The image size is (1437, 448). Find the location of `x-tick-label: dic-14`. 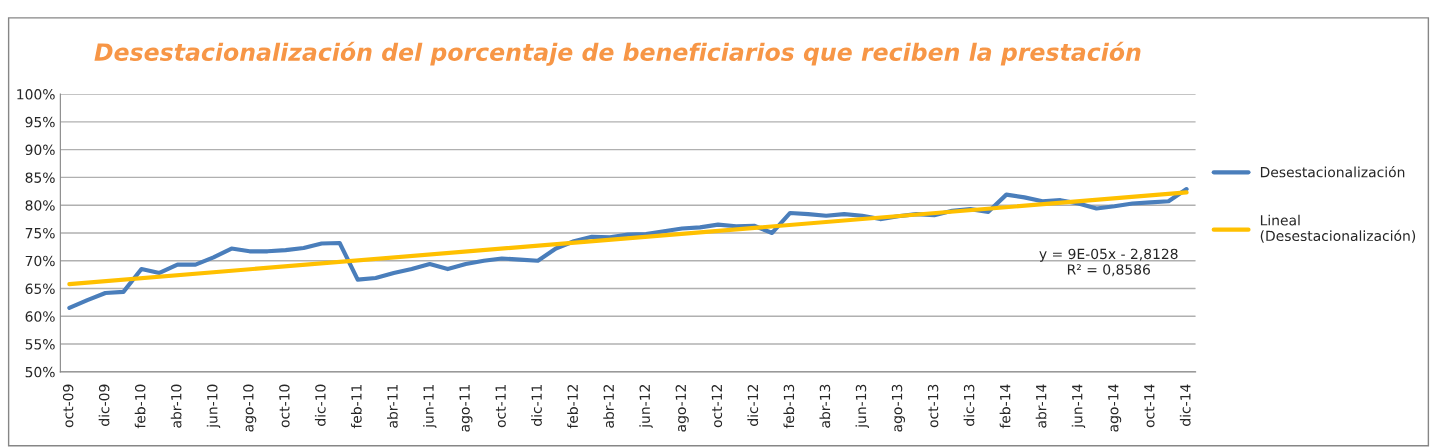

x-tick-label: dic-14 is located at coordinates (1185, 405).